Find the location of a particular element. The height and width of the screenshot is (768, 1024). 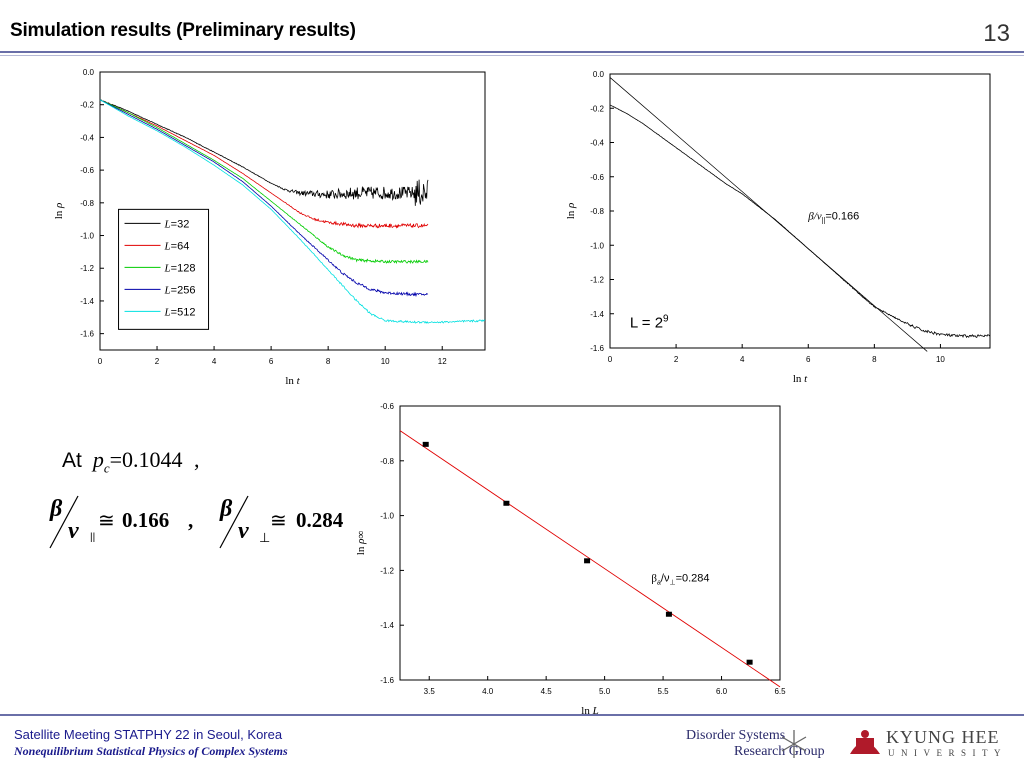

chart1-x-tick-label: 6 is located at coordinates (808, 359).